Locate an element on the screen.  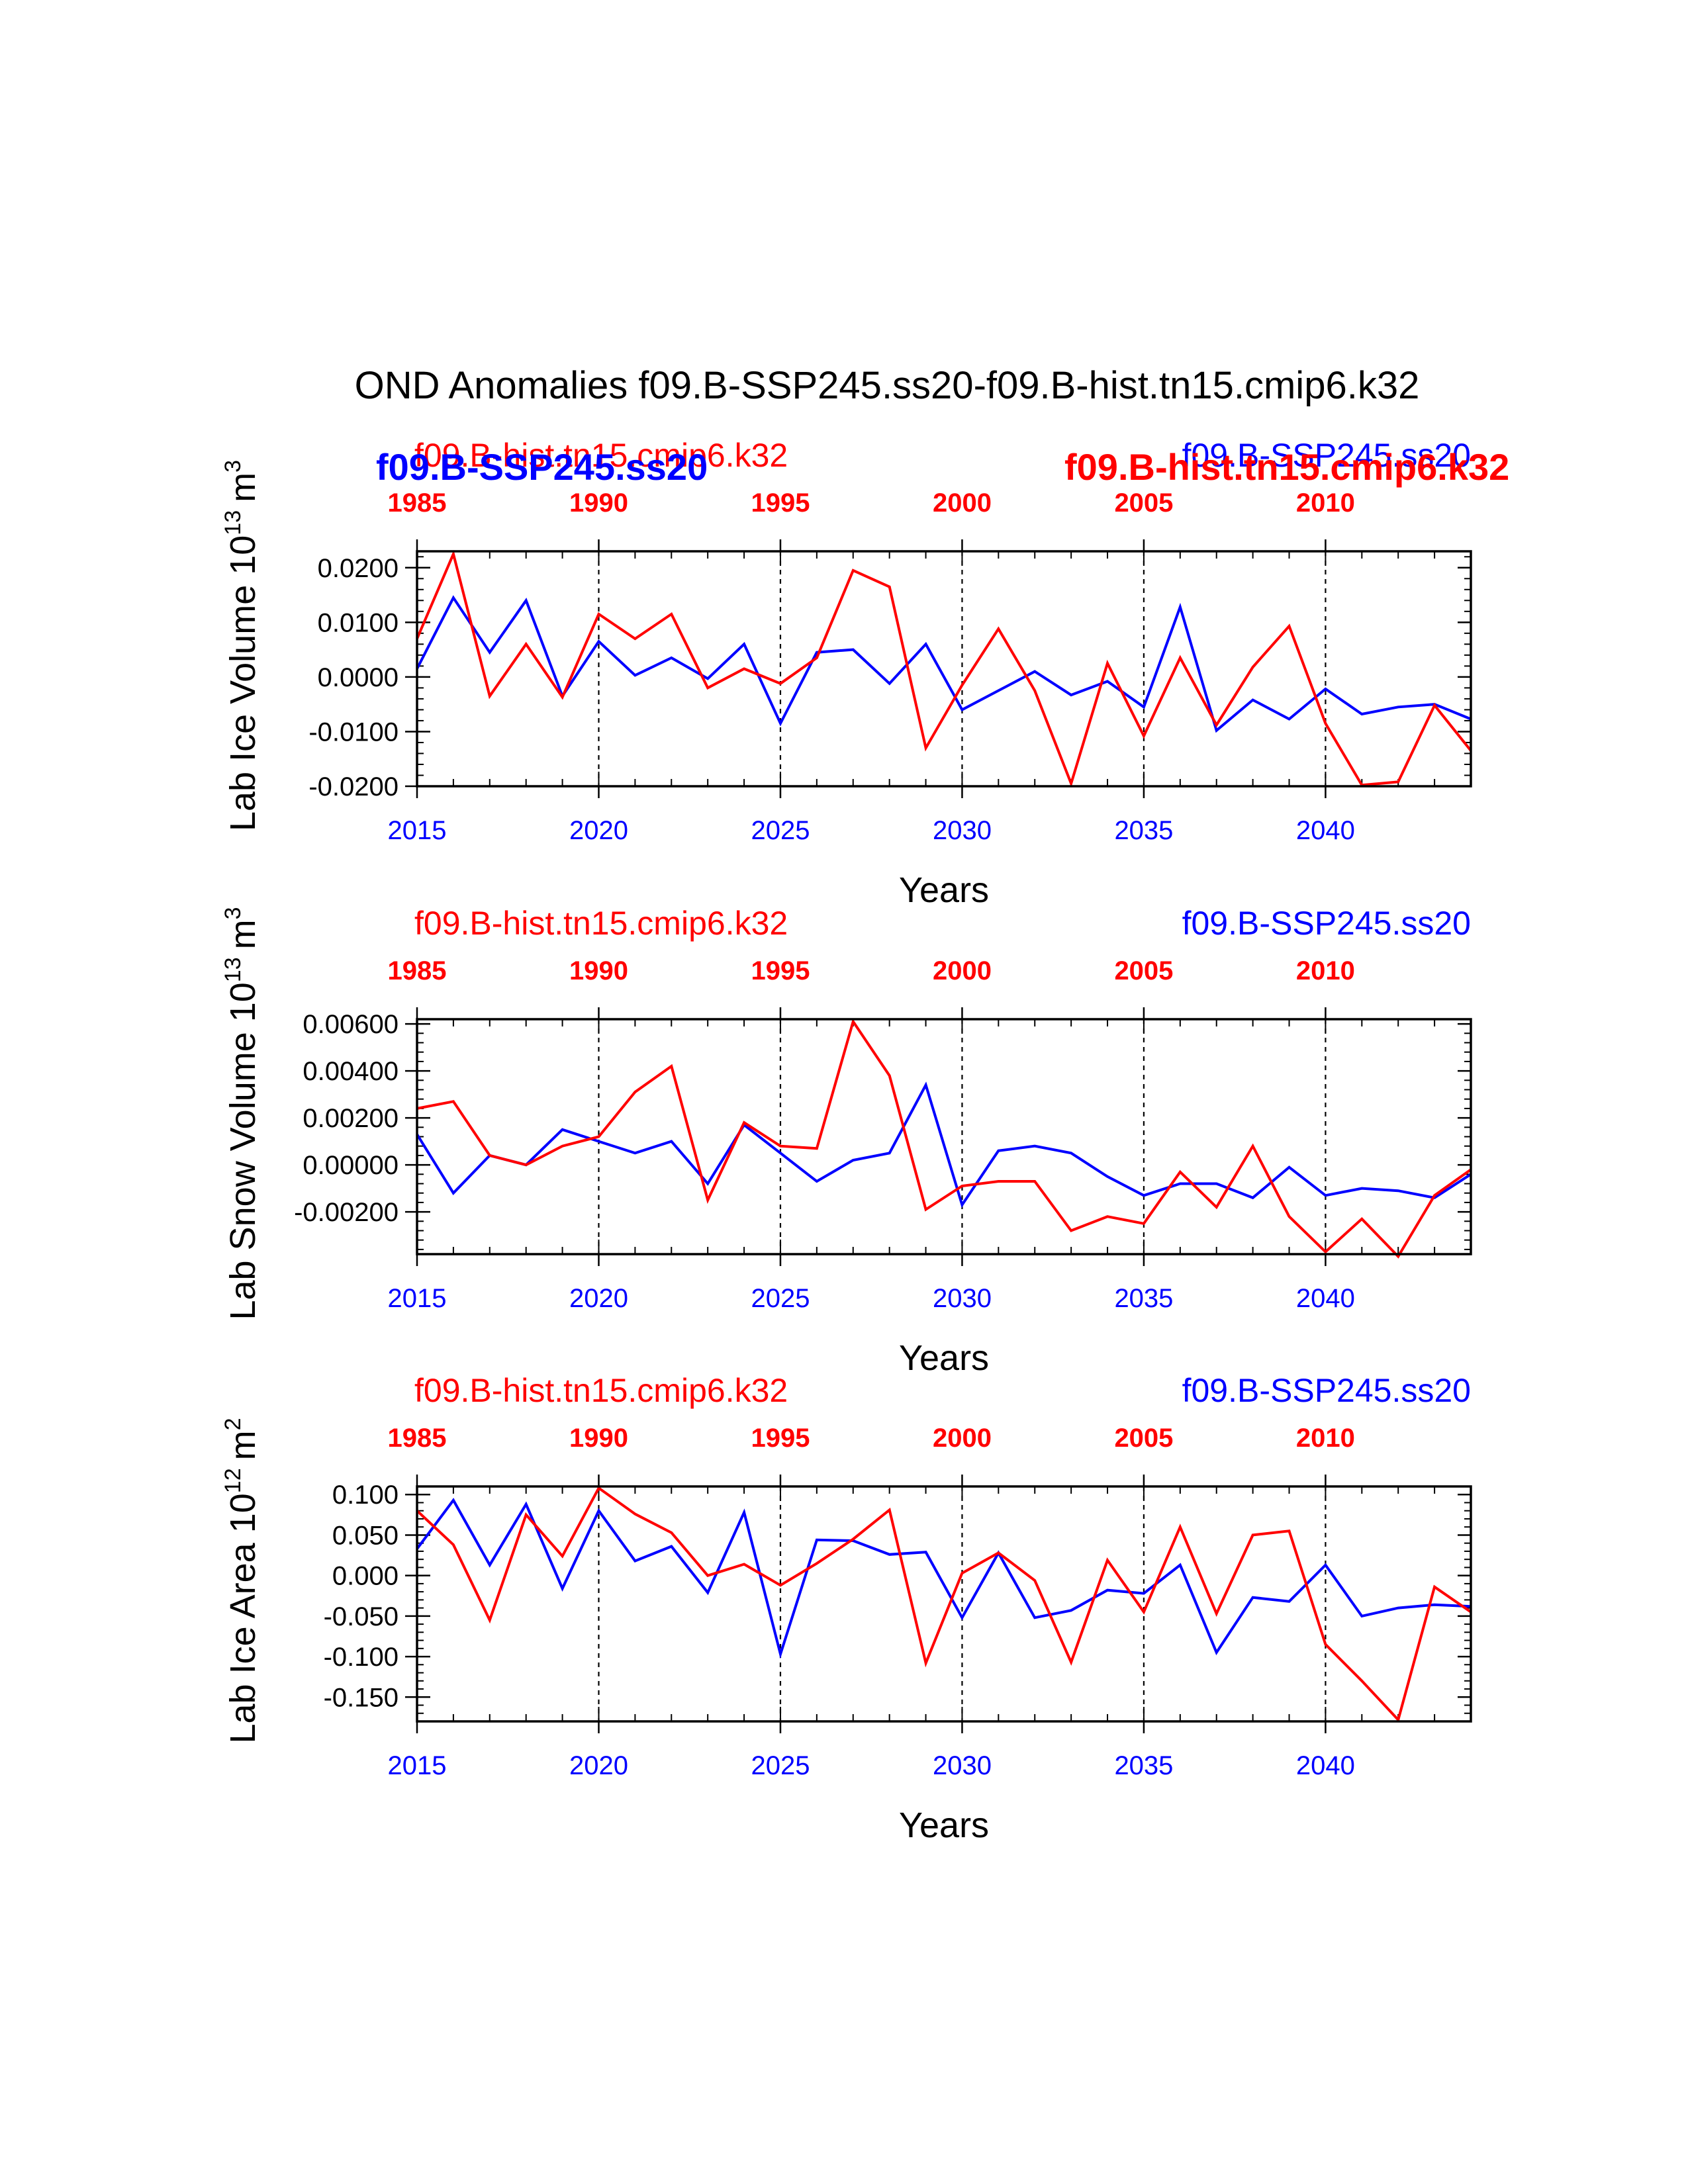
hist-overlay-label: f09.B-hist.tn15.cmip6.k32 is located at coordinates (1286, 467).